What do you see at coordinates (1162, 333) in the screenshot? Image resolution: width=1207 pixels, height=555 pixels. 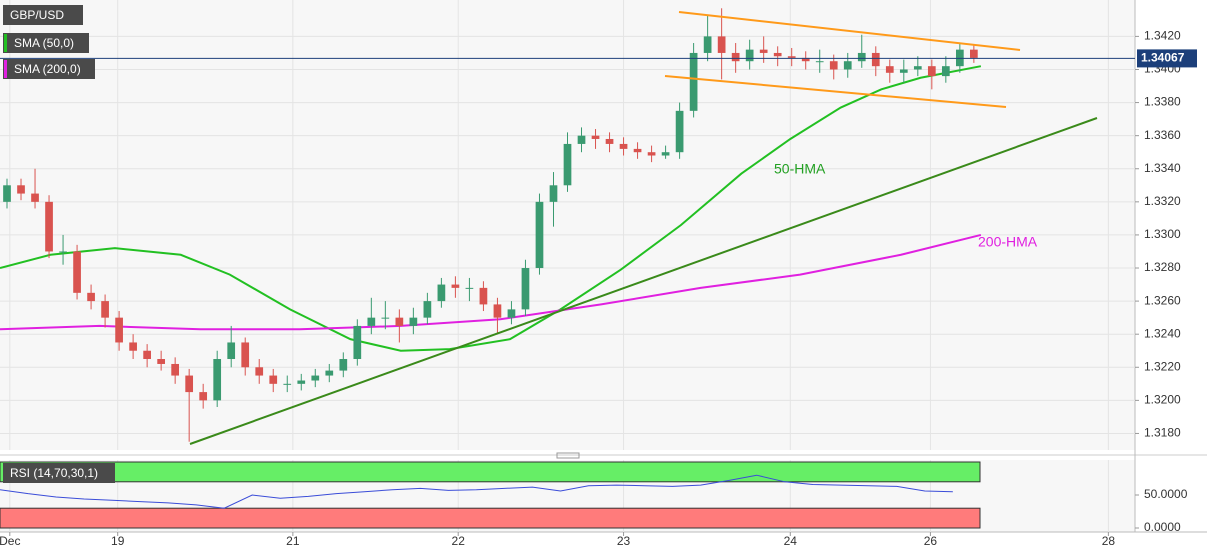 I see `y-tick-label: 1.3240` at bounding box center [1162, 333].